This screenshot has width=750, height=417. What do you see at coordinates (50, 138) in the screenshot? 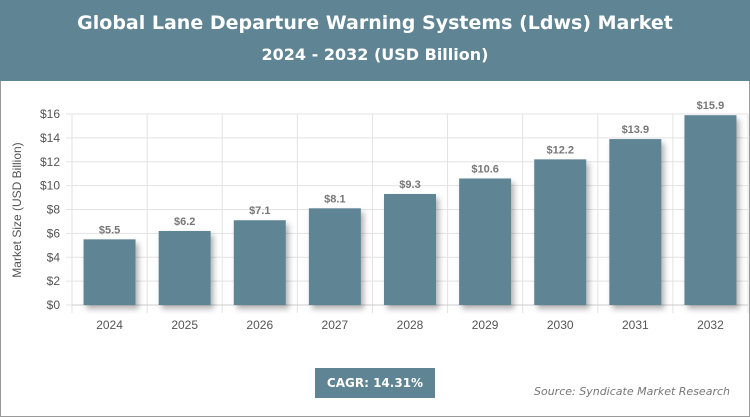
I see `y-tick-label: $14` at bounding box center [50, 138].